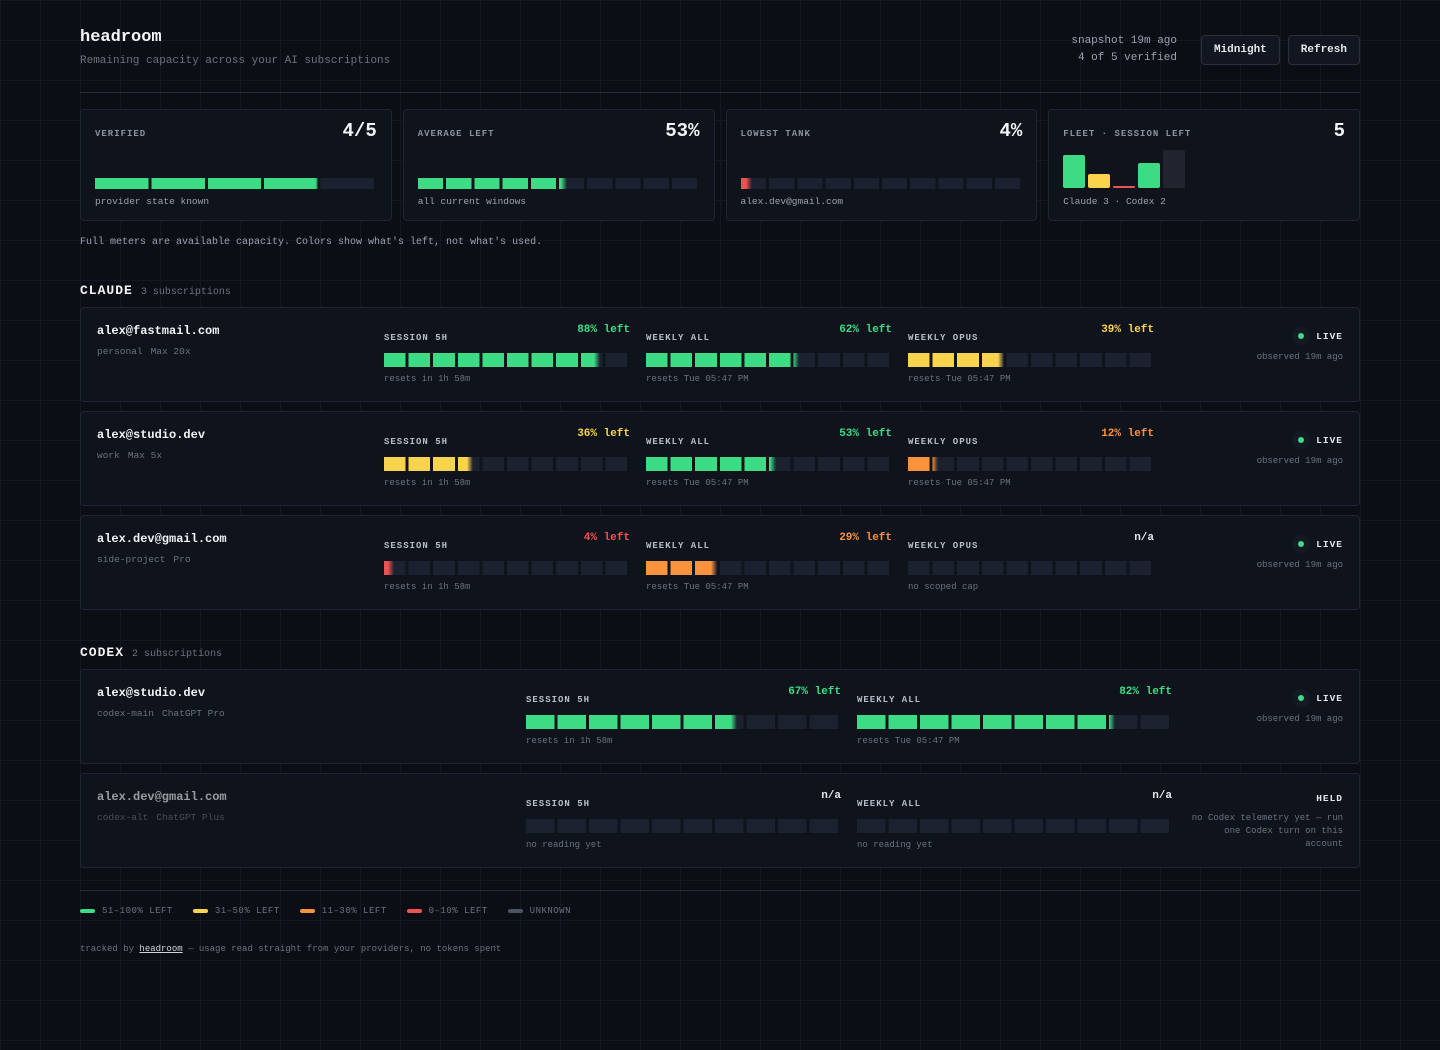 The height and width of the screenshot is (1050, 1440). I want to click on card-caption: alex.dev@gmail.com, so click(792, 201).